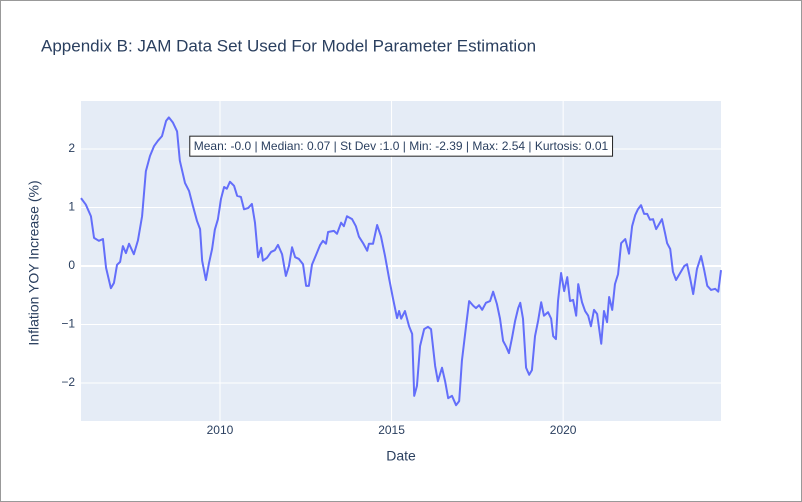  I want to click on y-axis-title: Inflation YOY Increase (%), so click(34, 262).